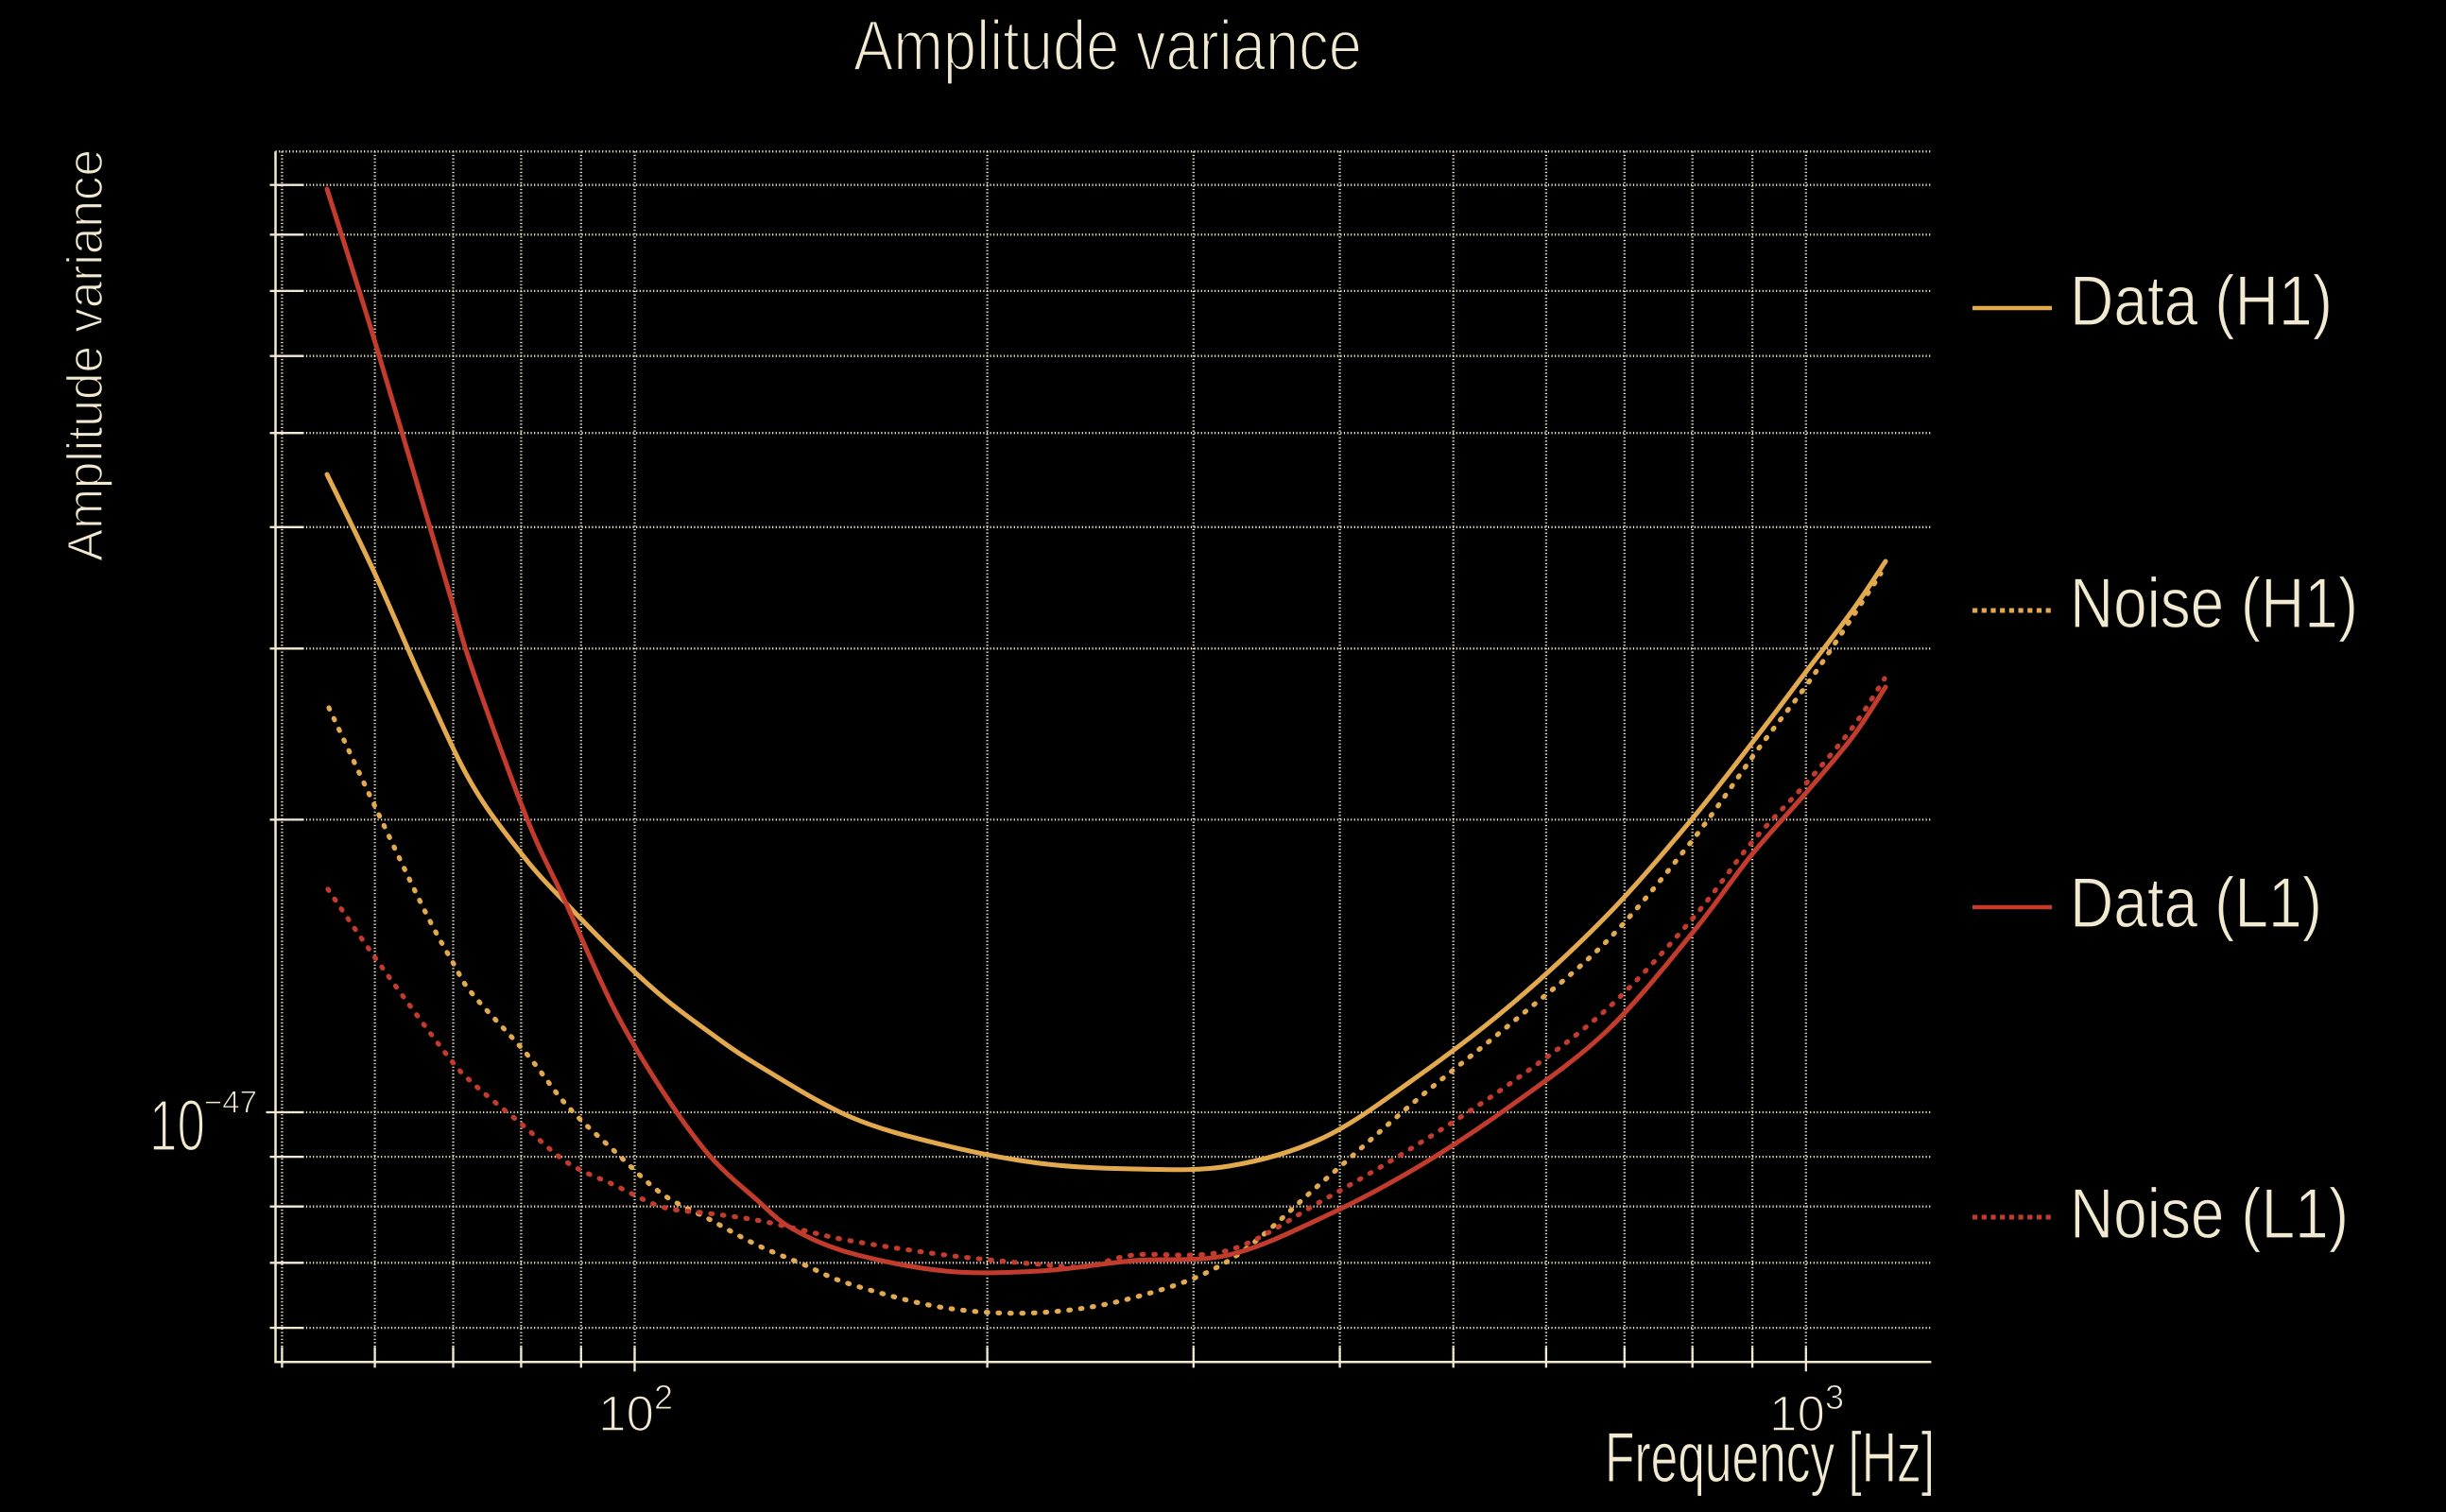 The height and width of the screenshot is (1512, 2446). Describe the element at coordinates (2214, 603) in the screenshot. I see `svg-text: Noise (H1)` at that location.